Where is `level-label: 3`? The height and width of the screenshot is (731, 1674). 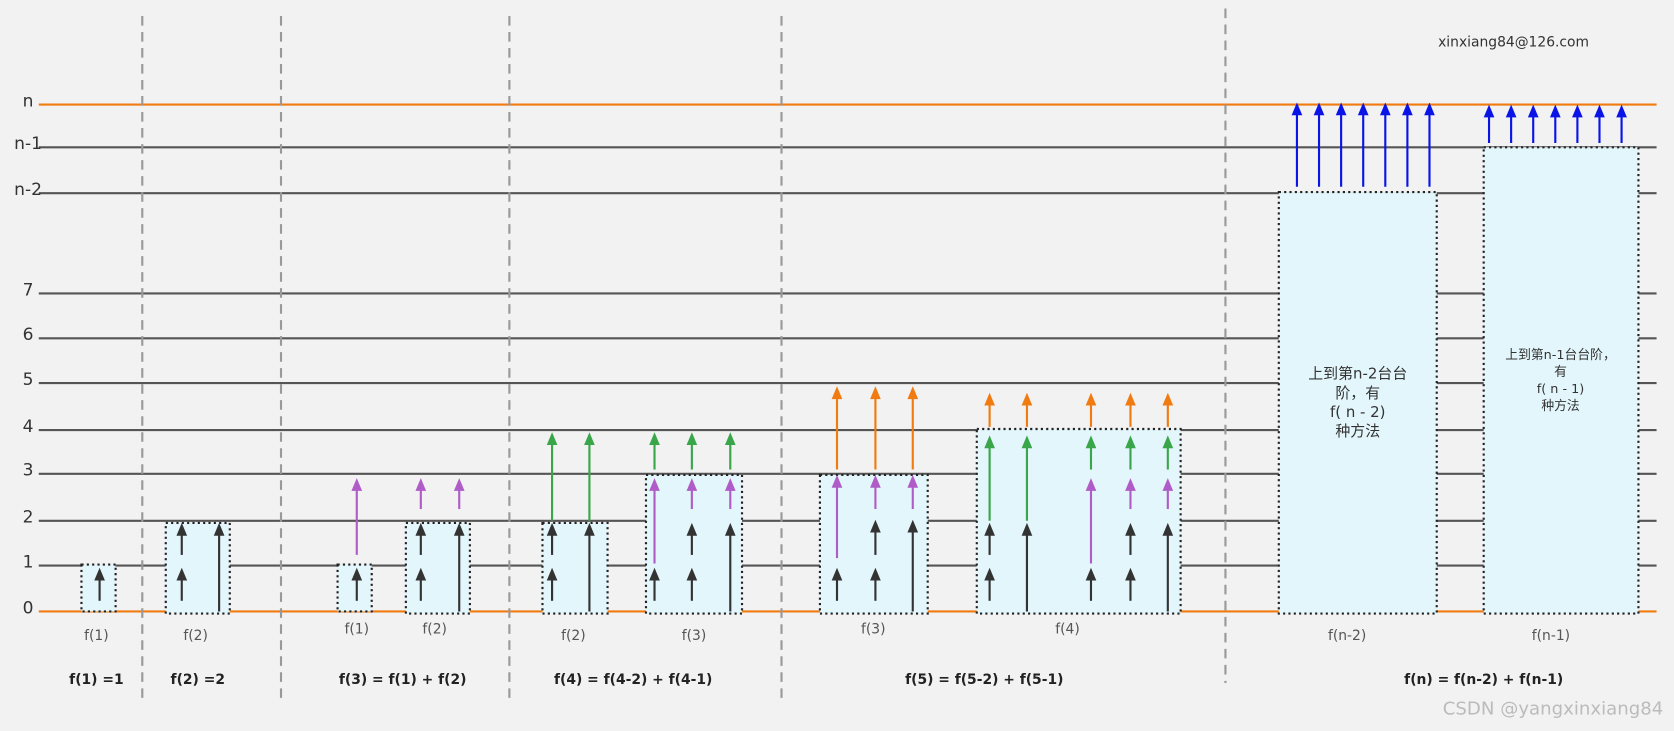
level-label: 3 is located at coordinates (28, 471).